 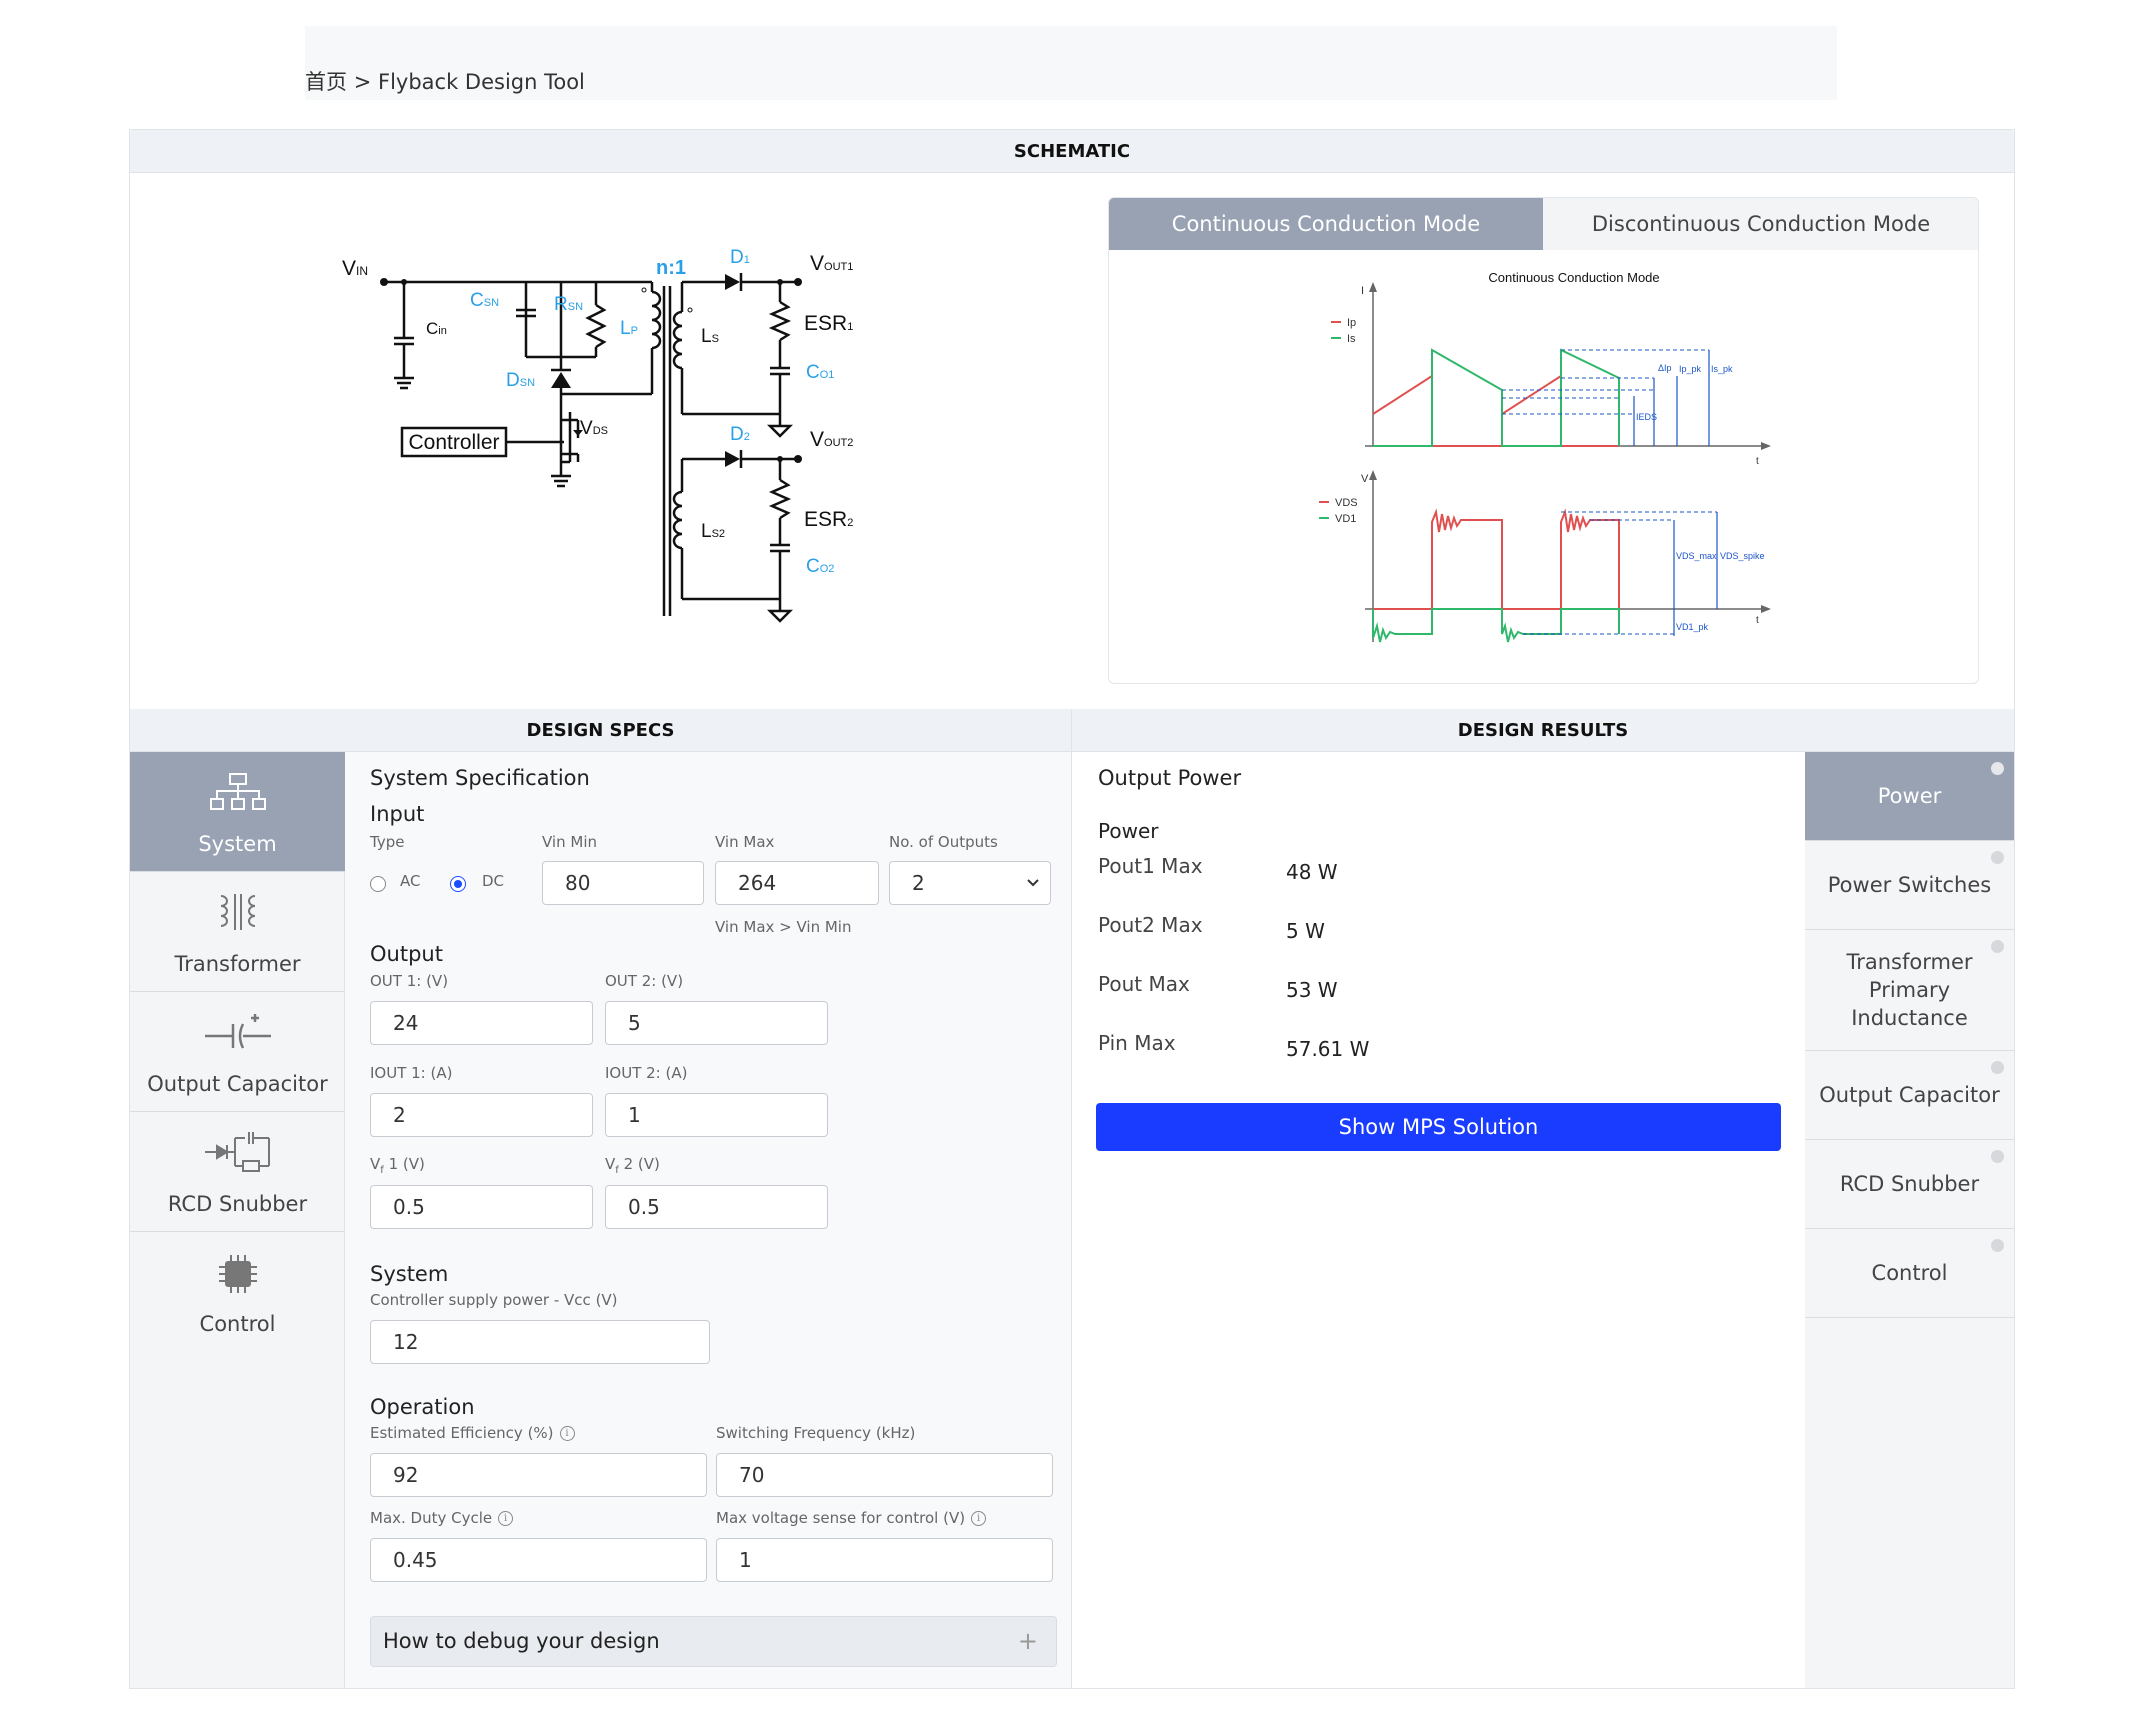 What do you see at coordinates (481, 1207) in the screenshot?
I see `vf1-input: 0.5` at bounding box center [481, 1207].